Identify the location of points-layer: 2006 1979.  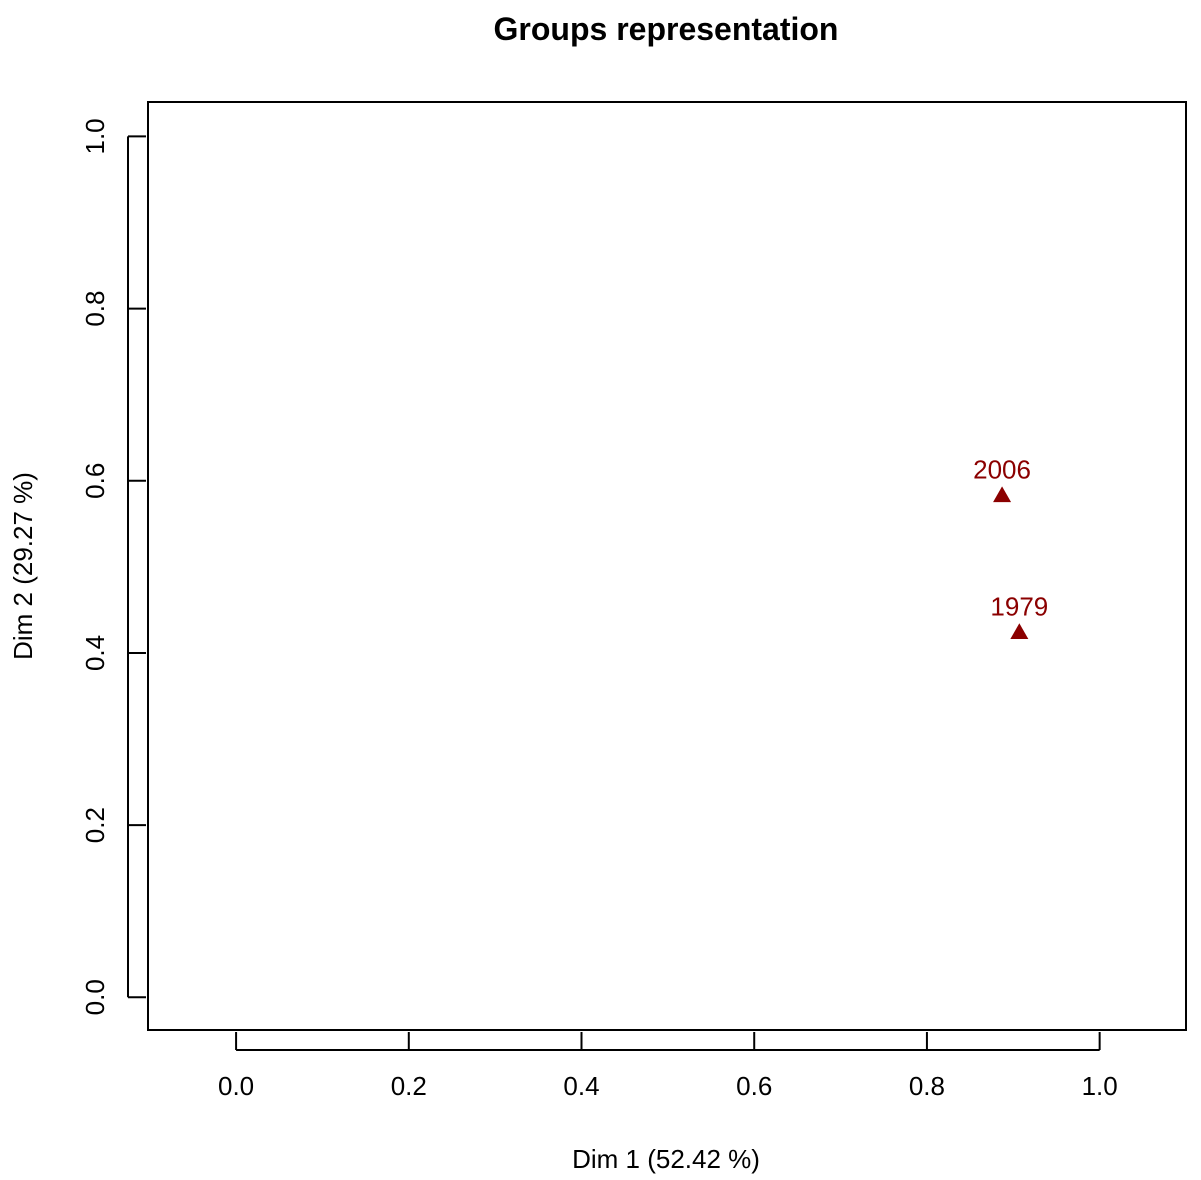
(1010, 547).